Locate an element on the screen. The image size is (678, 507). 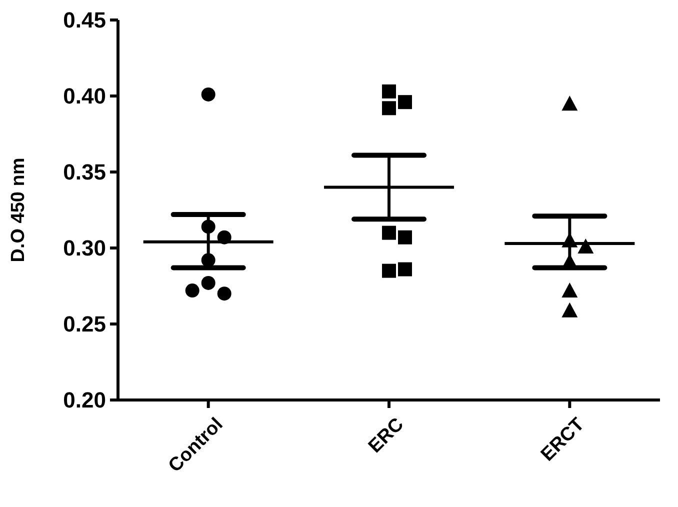
y-tick-label: 0.30 is located at coordinates (84, 248).